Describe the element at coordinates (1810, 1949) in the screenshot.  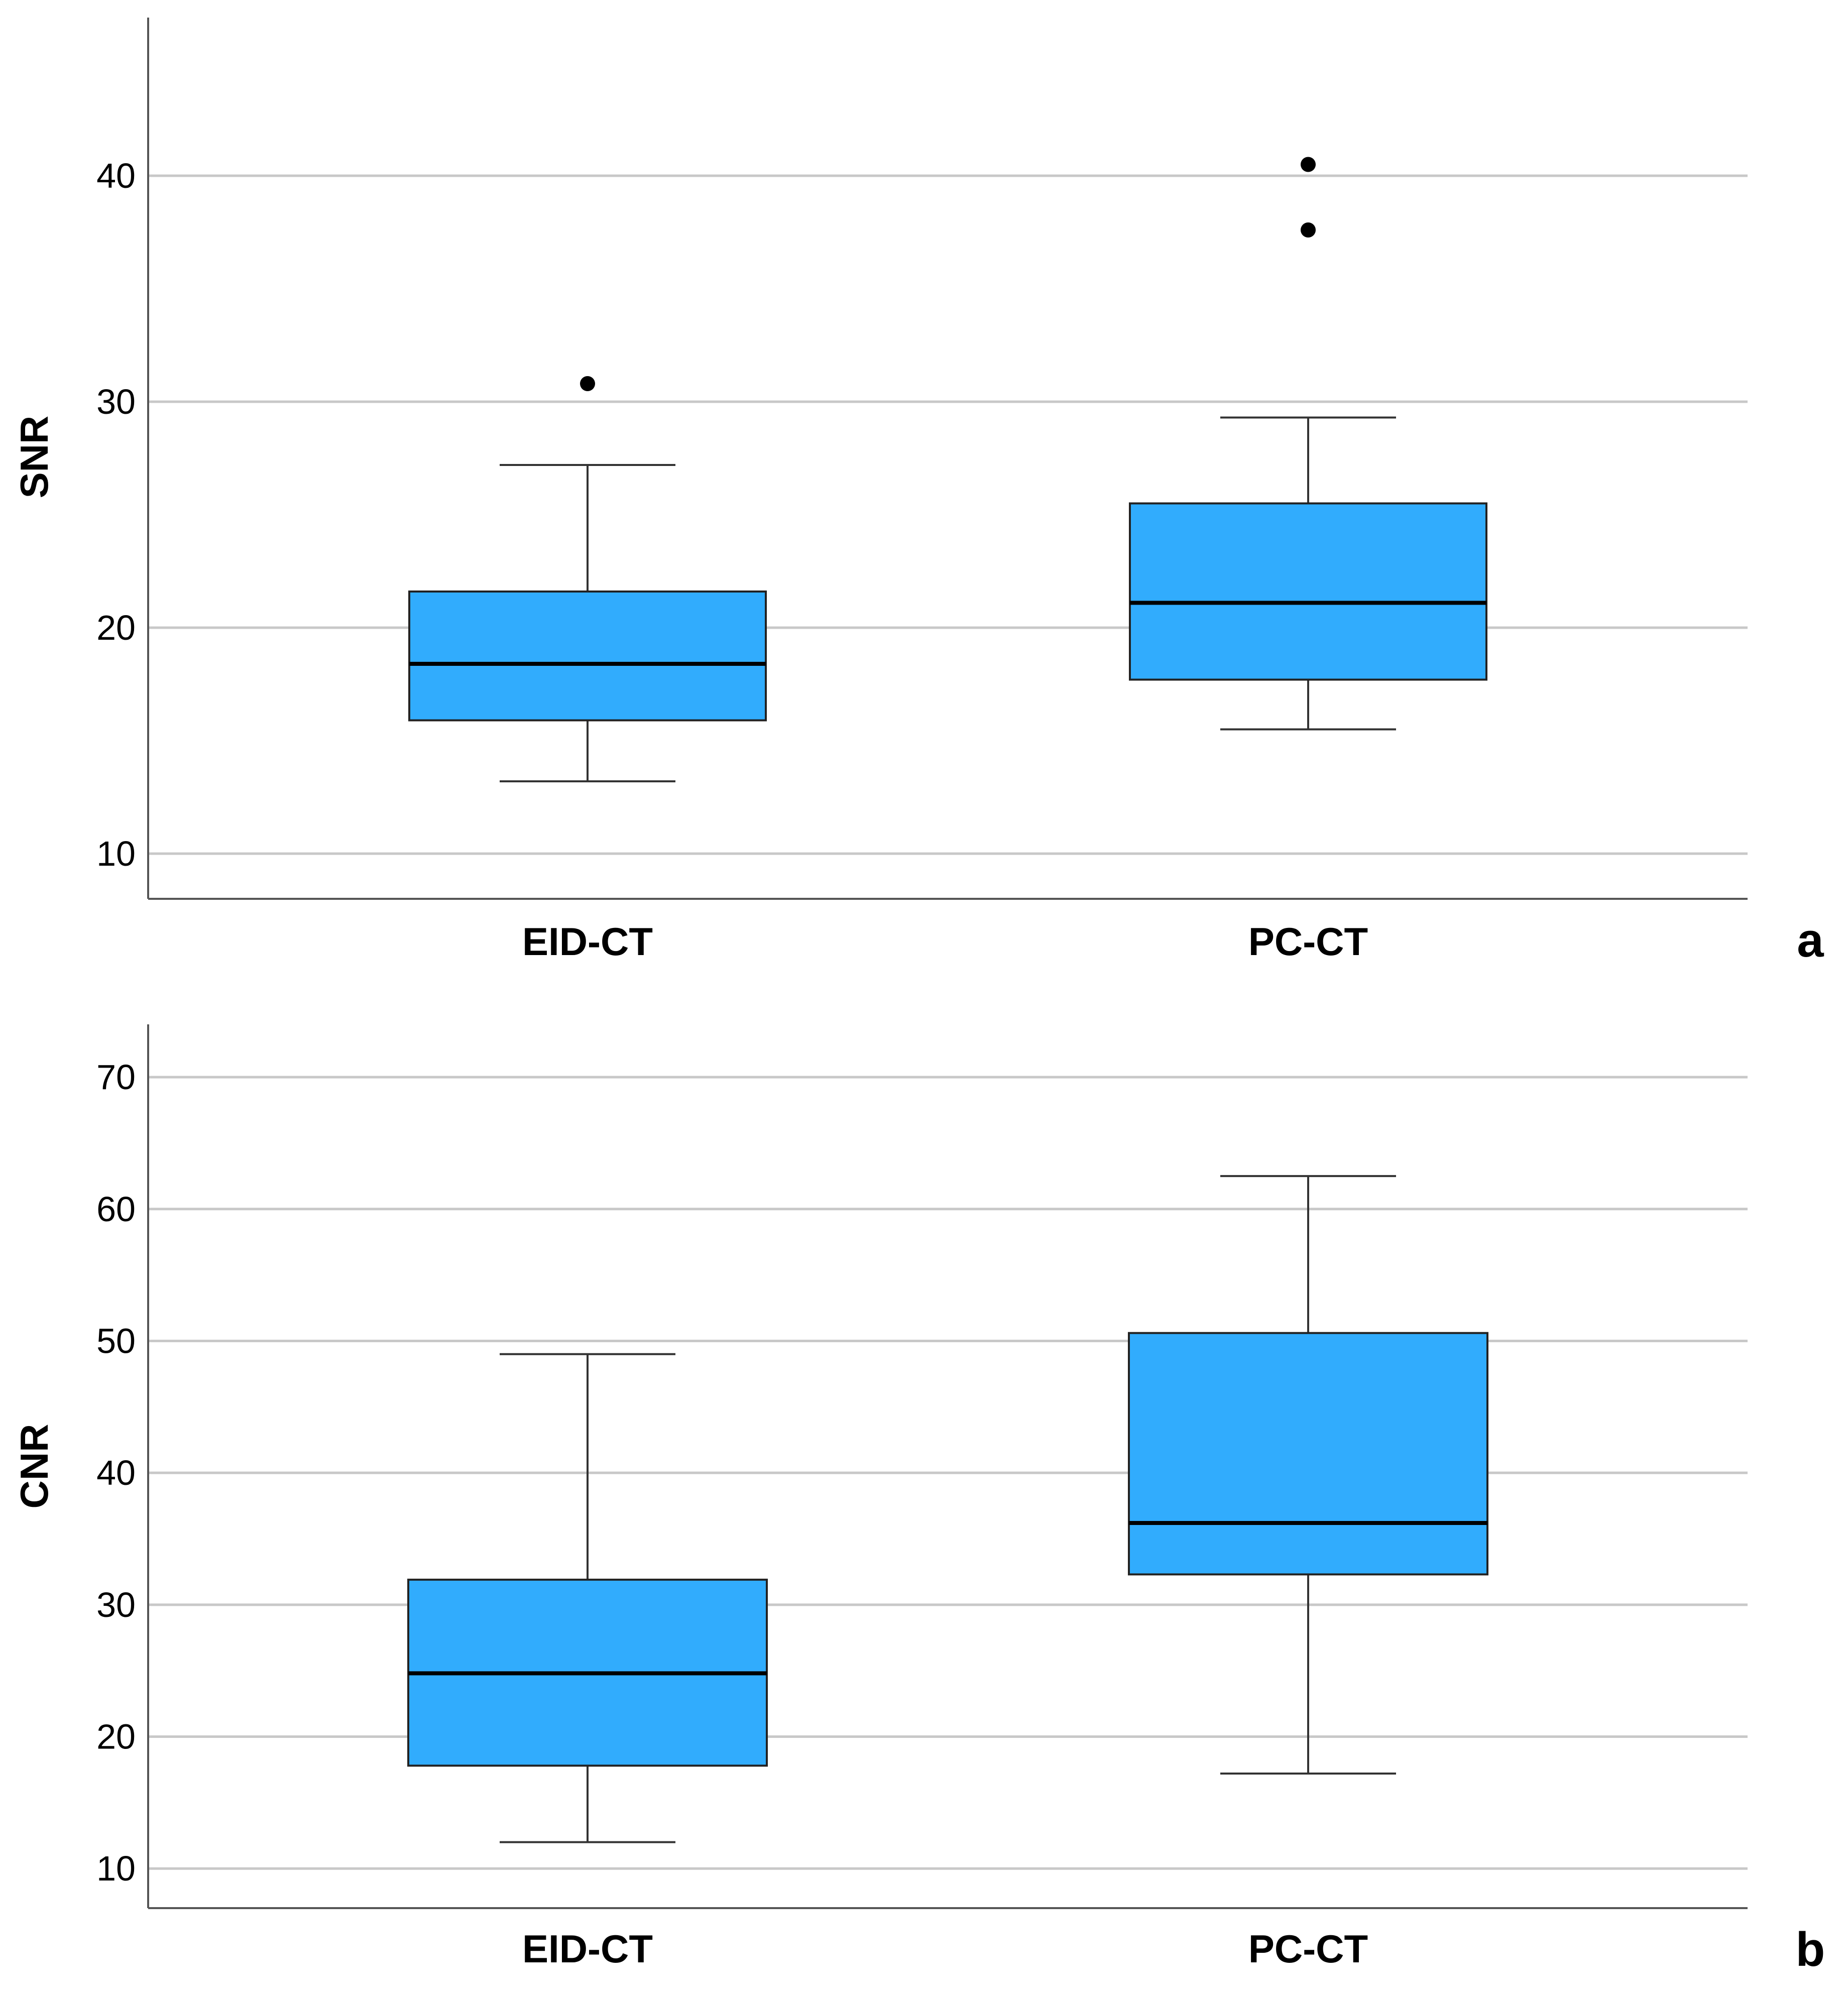
I see `panel-label: b` at that location.